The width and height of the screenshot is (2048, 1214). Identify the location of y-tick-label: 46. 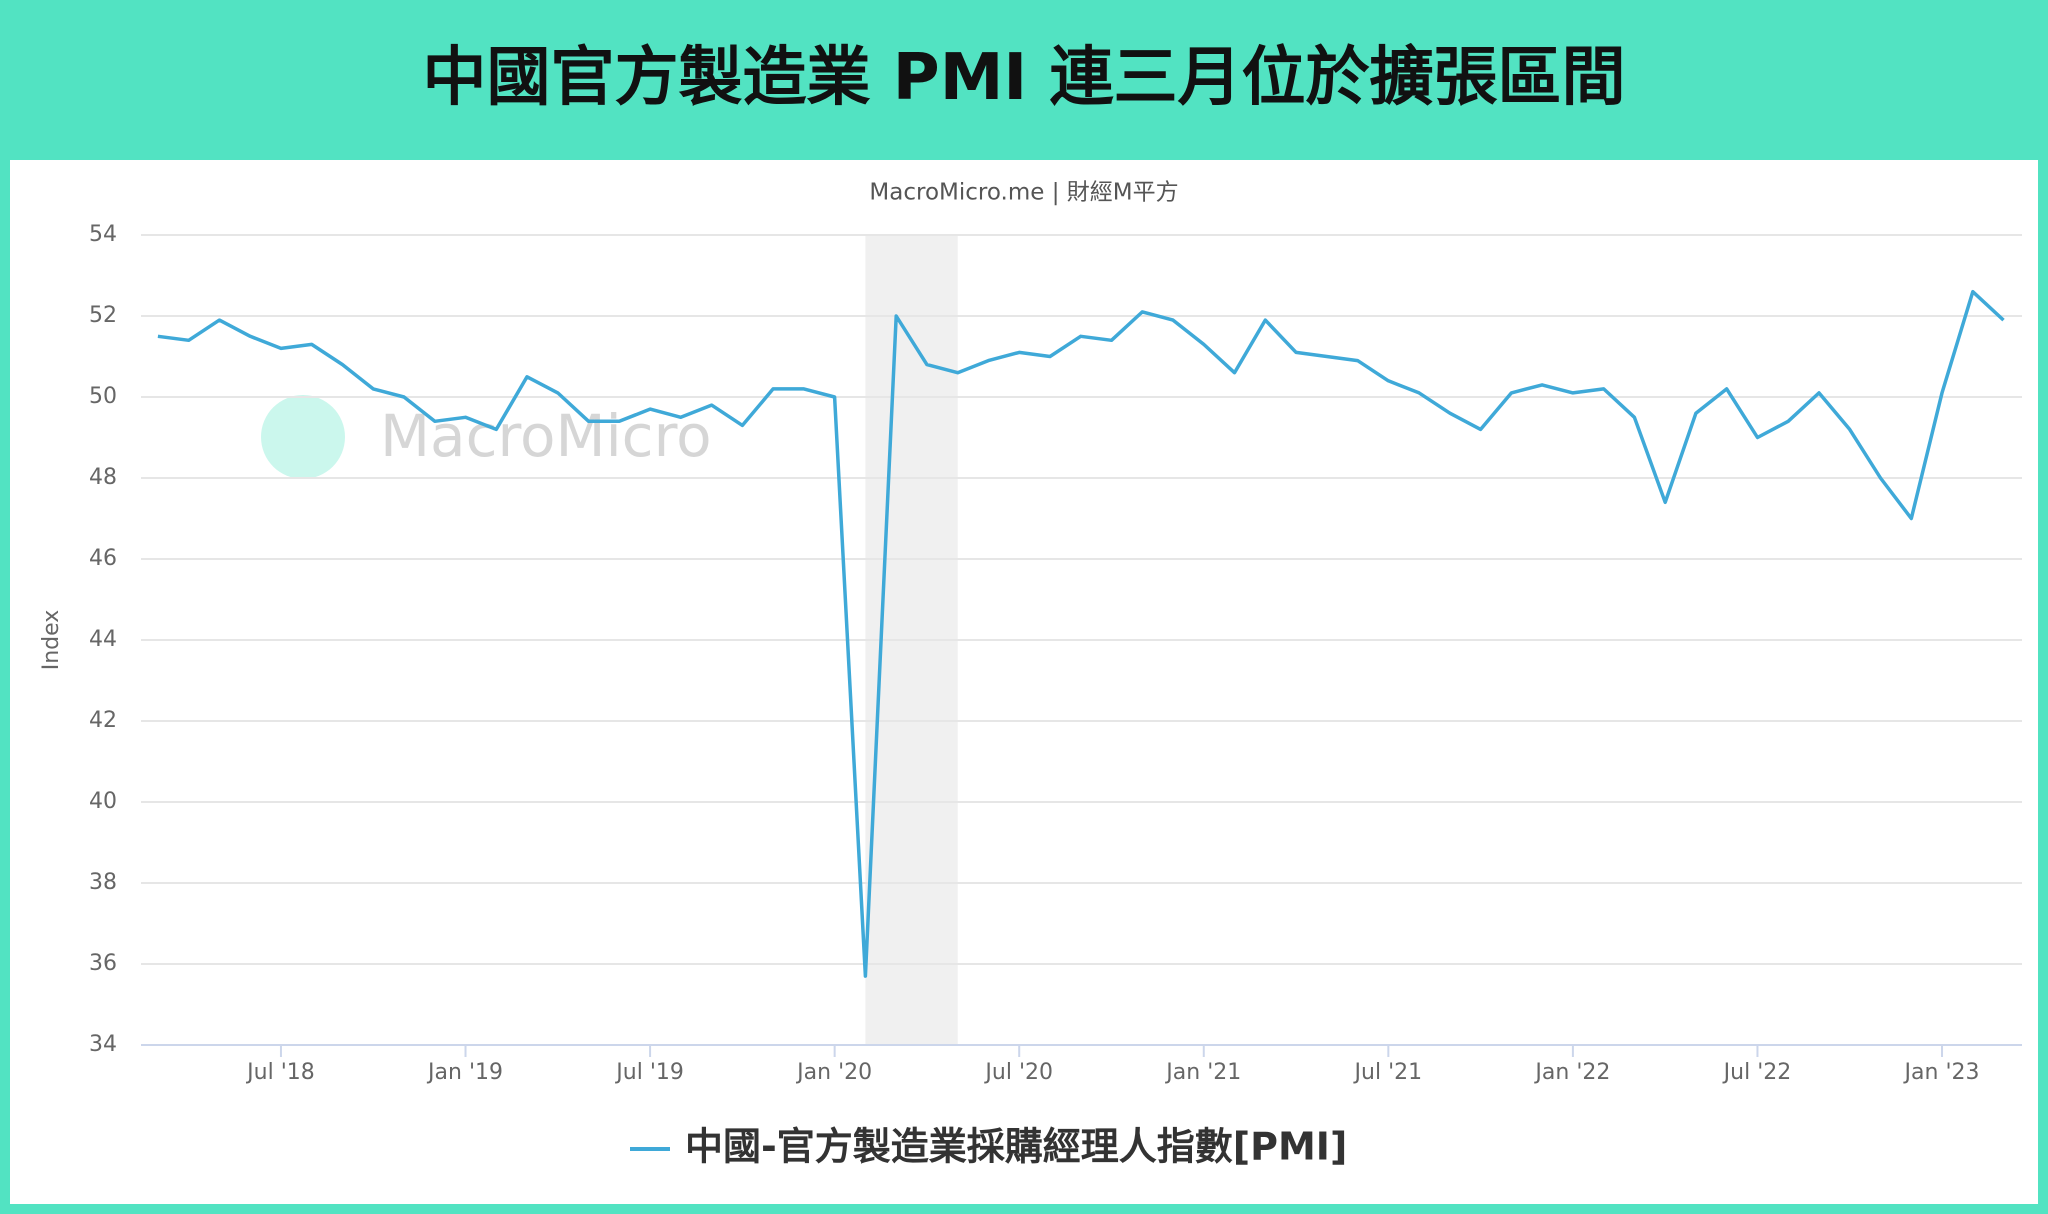
(103, 558).